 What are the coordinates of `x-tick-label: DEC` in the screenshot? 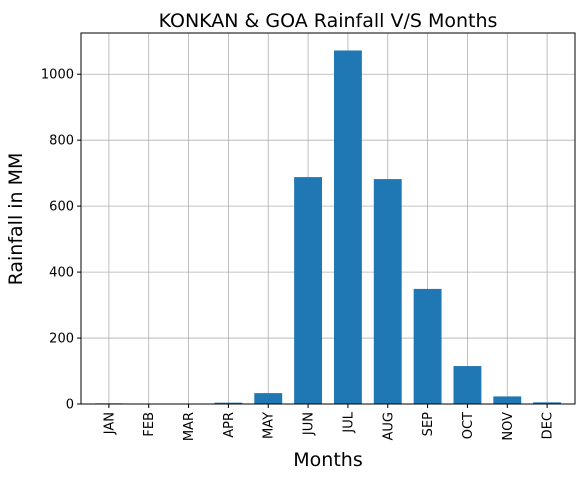 It's located at (548, 425).